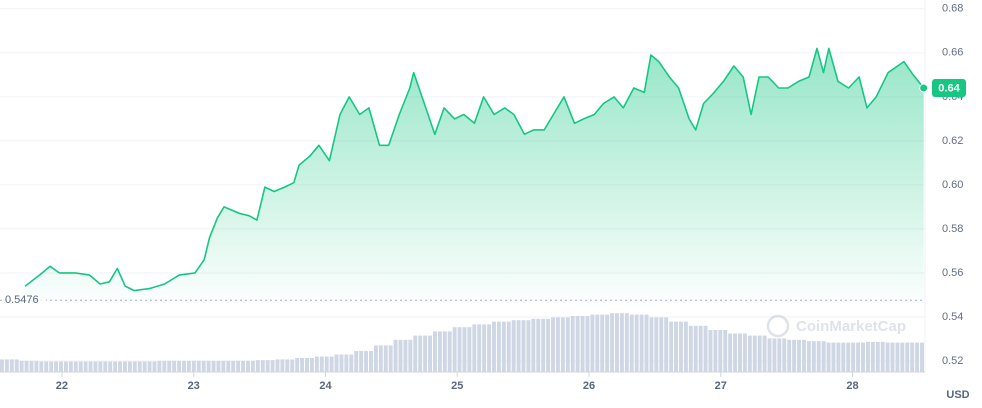 Image resolution: width=982 pixels, height=408 pixels. Describe the element at coordinates (62, 386) in the screenshot. I see `x-tick-label: 22` at that location.